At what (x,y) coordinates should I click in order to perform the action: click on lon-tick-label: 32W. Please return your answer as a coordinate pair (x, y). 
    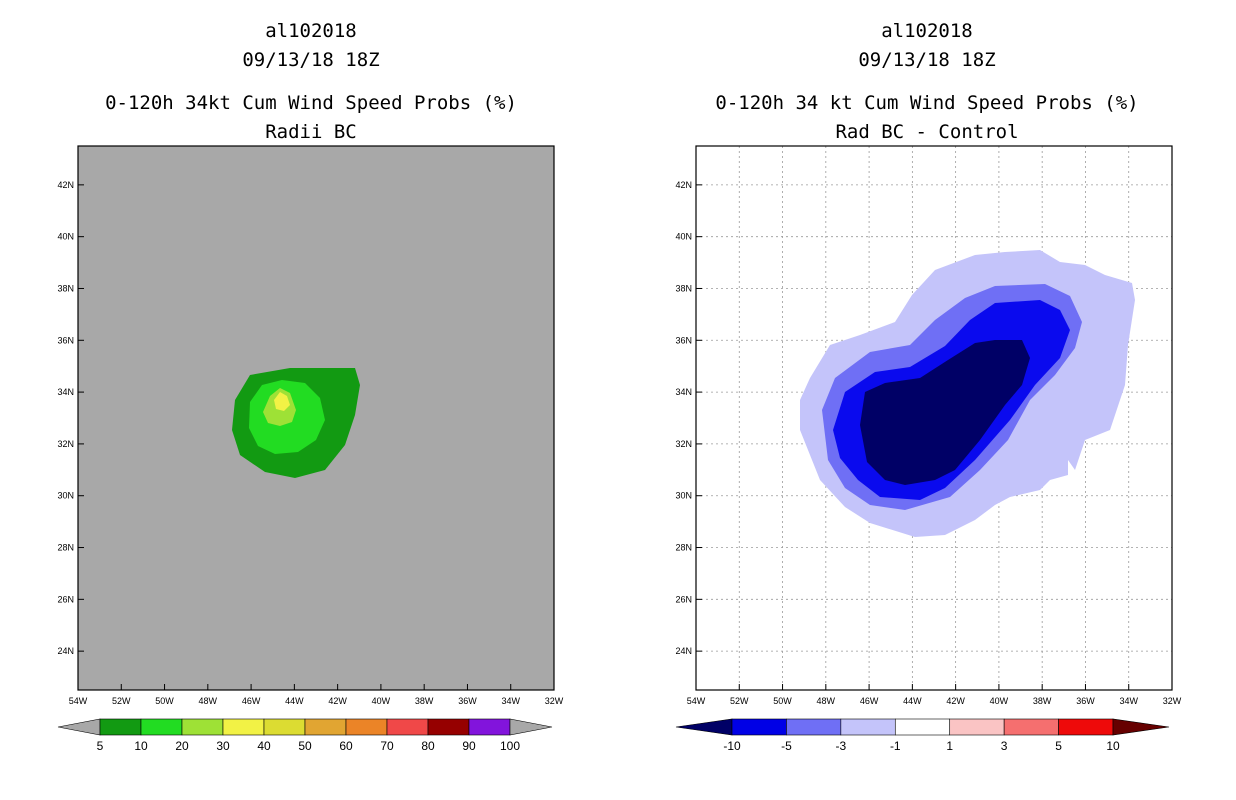
    Looking at the image, I should click on (1172, 701).